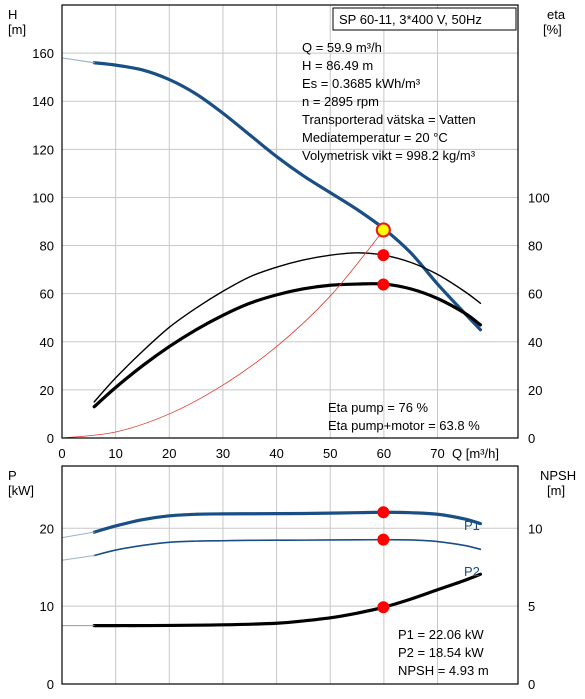 This screenshot has width=585, height=699. I want to click on x-tick-label: 40, so click(276, 453).